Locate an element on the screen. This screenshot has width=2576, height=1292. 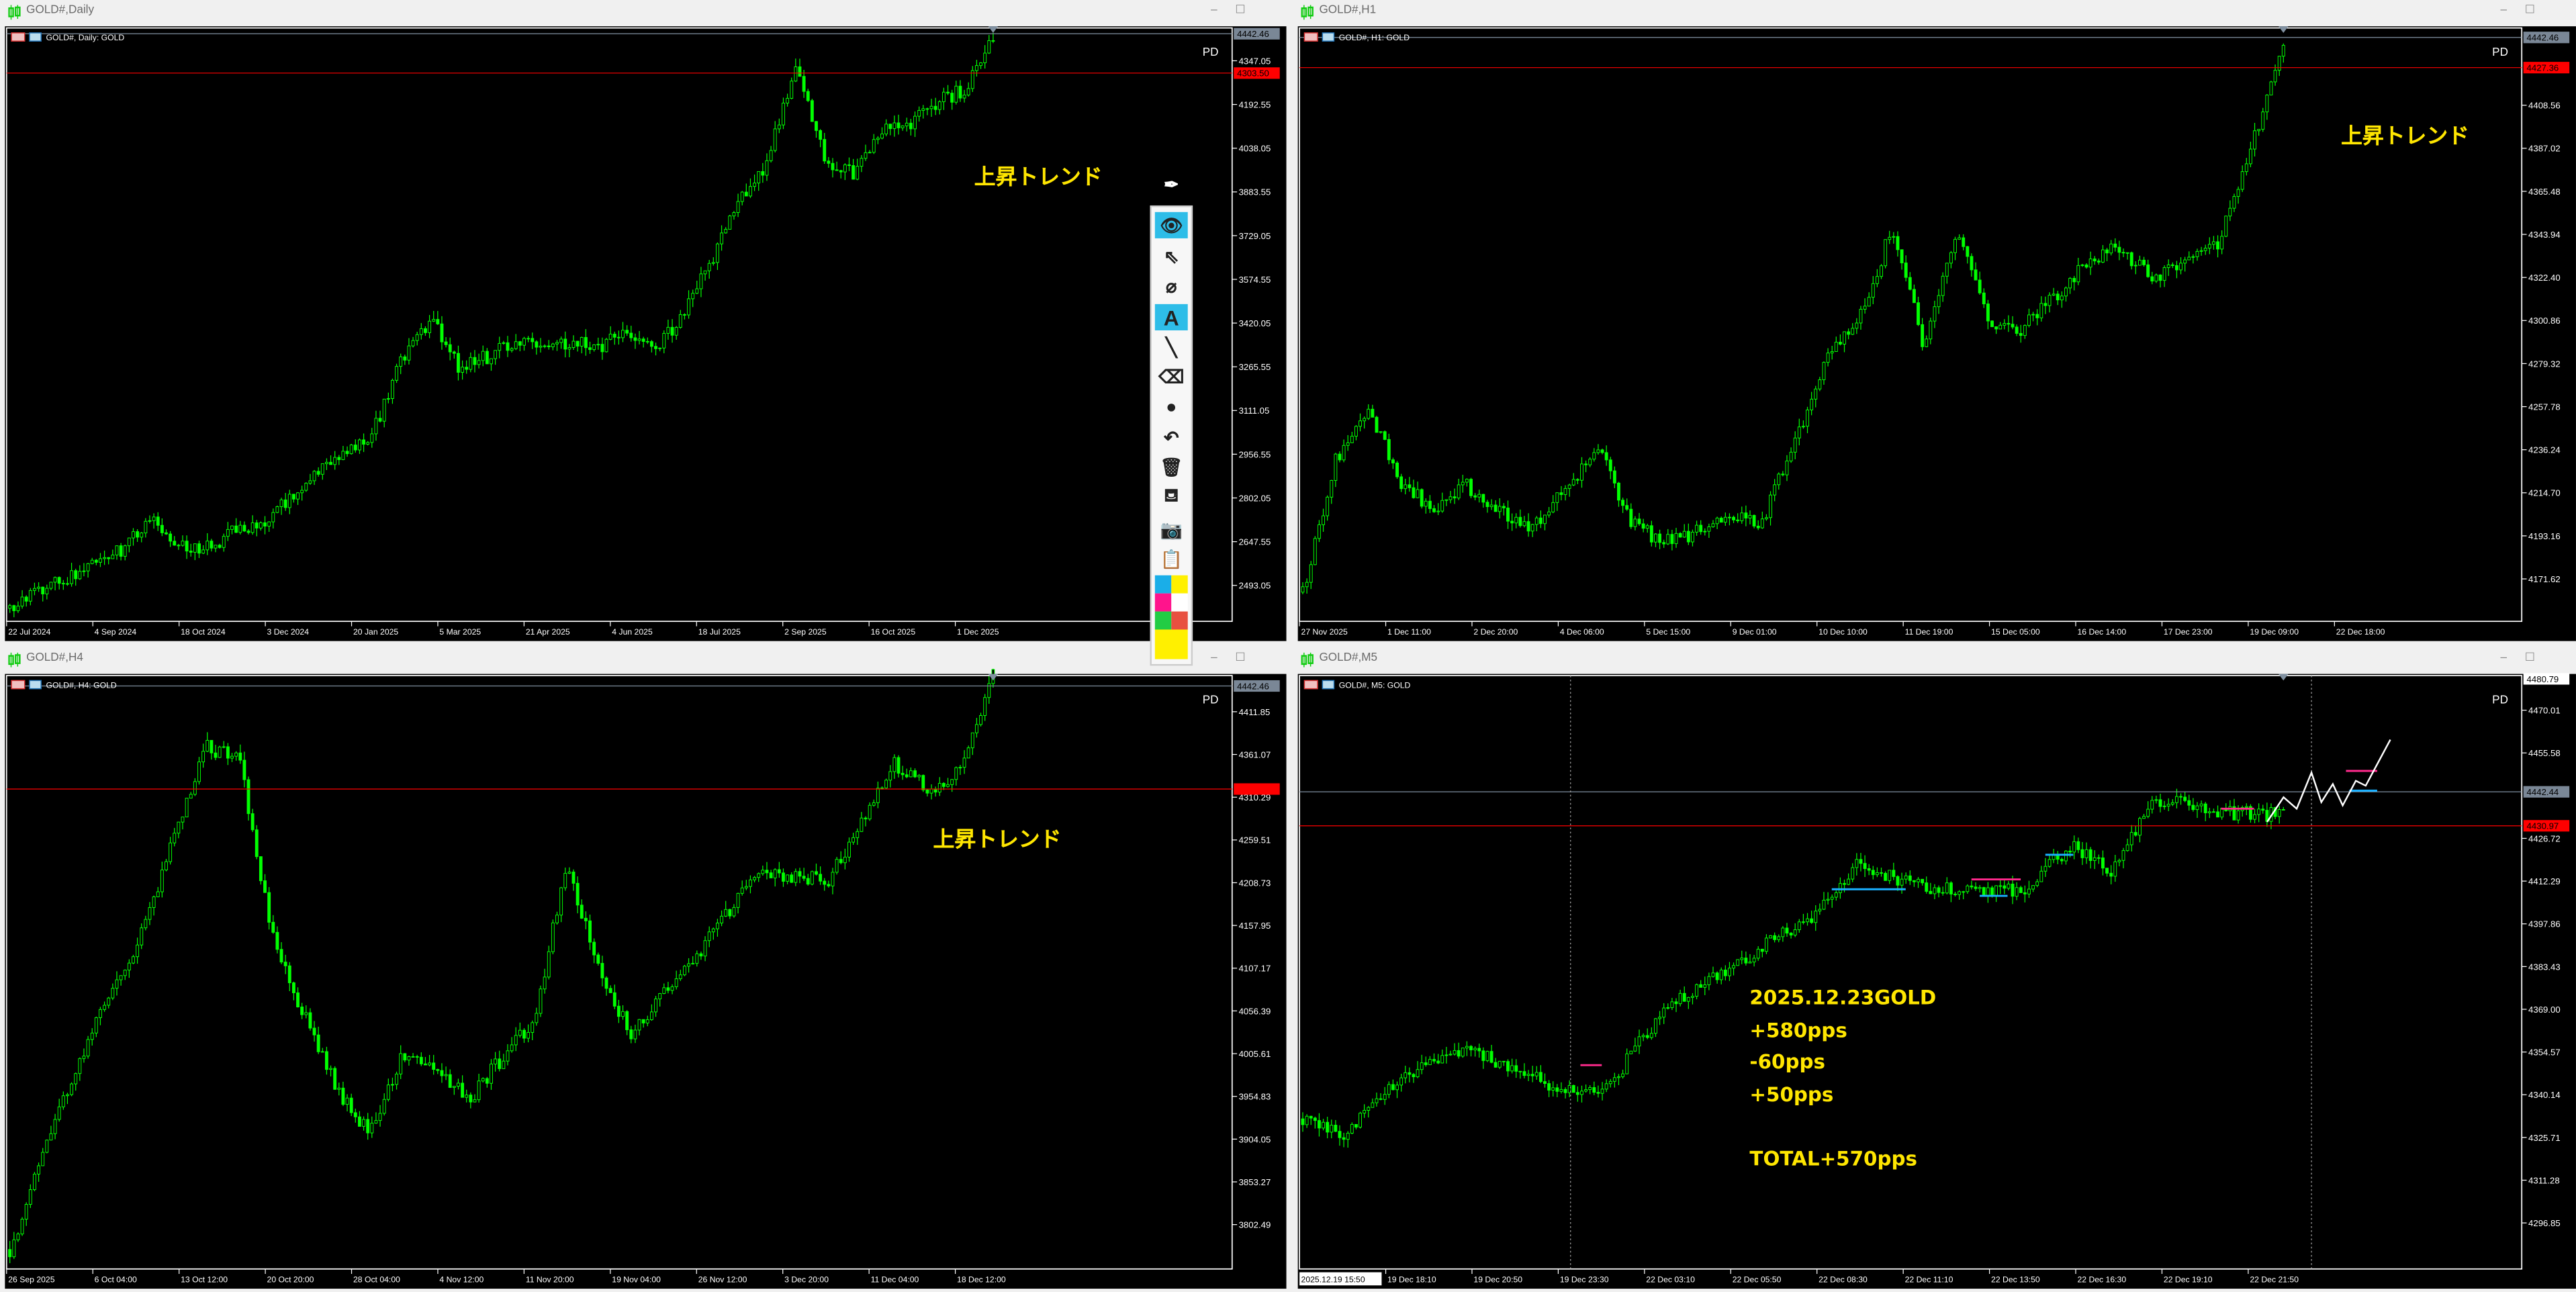
pen-tool: ✒ is located at coordinates (1171, 184).